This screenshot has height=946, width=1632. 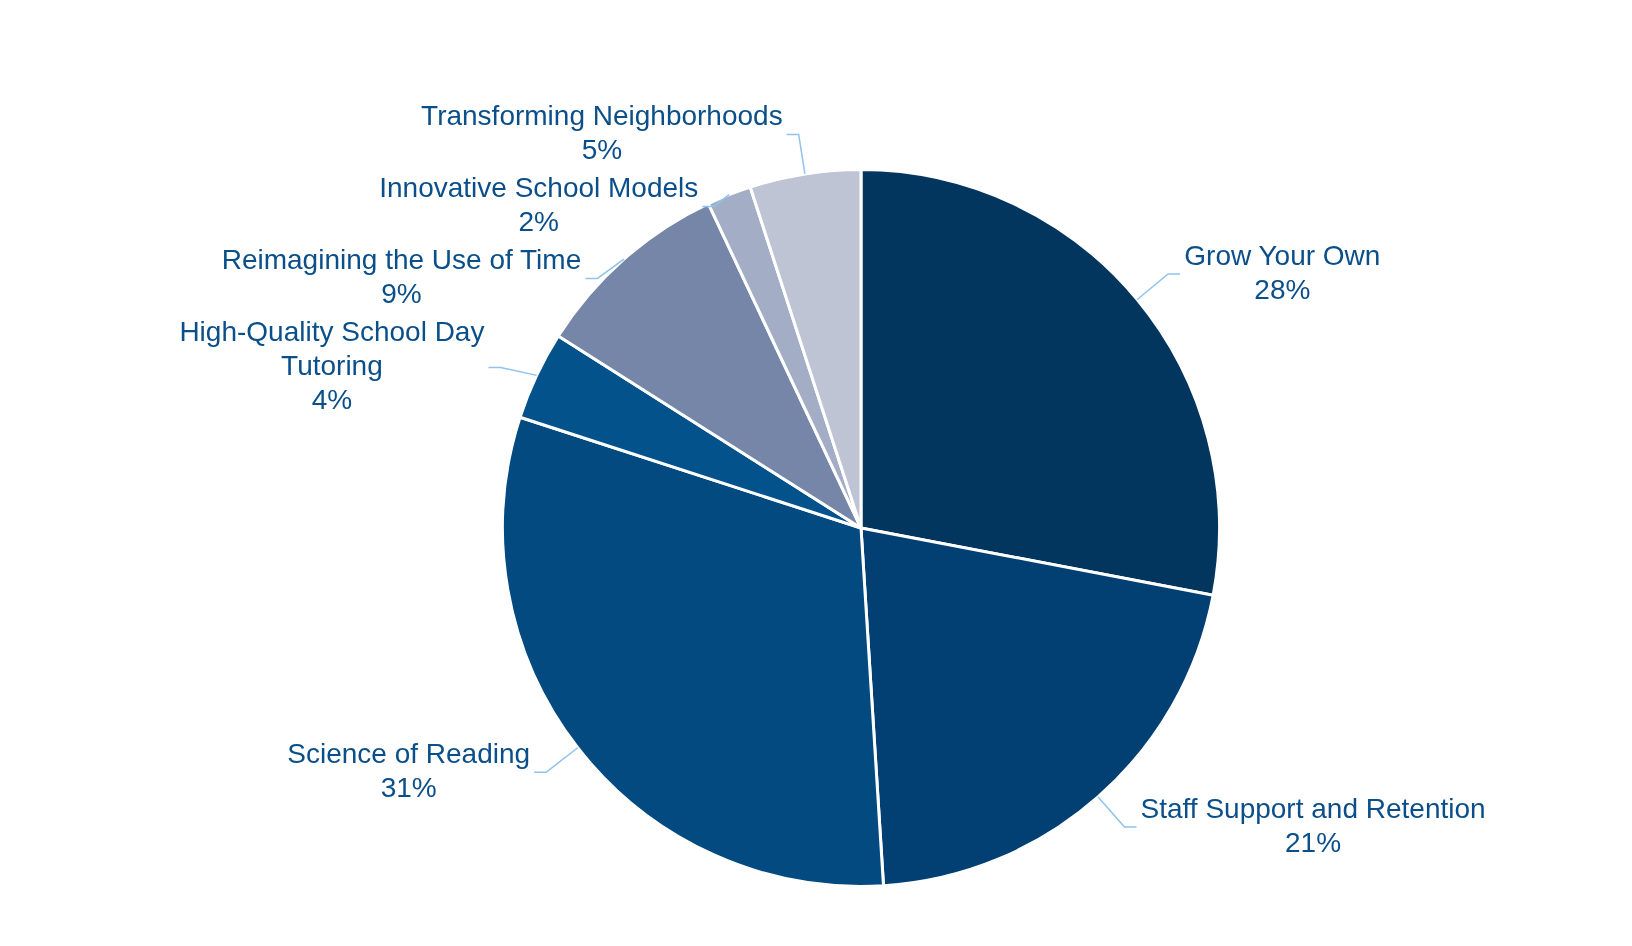 I want to click on slice-label: Reimagining the Use of Time, so click(x=401, y=260).